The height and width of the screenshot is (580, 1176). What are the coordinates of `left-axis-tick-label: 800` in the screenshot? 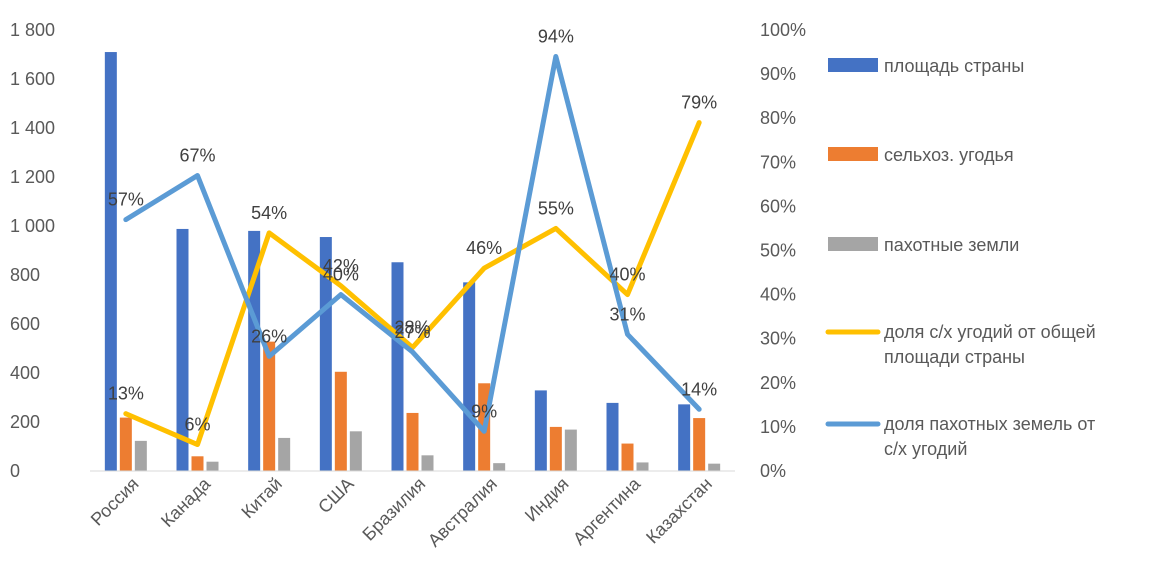 It's located at (25, 275).